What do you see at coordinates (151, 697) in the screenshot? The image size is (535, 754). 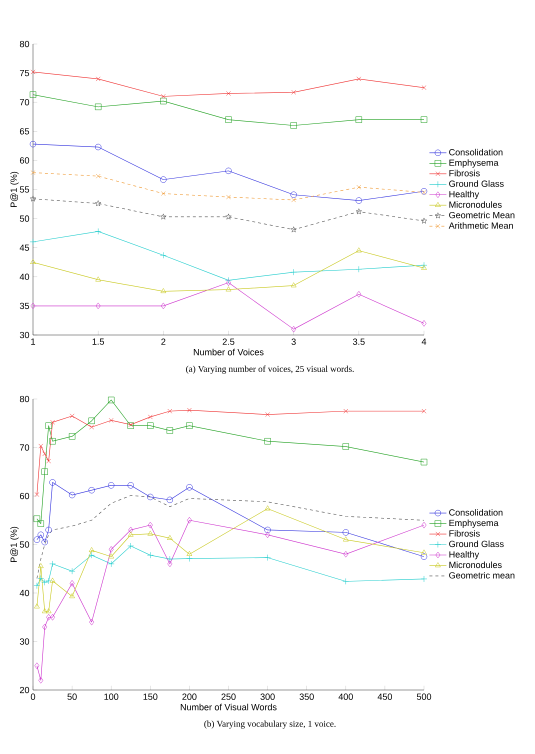 I see `x-tick-label: 150` at bounding box center [151, 697].